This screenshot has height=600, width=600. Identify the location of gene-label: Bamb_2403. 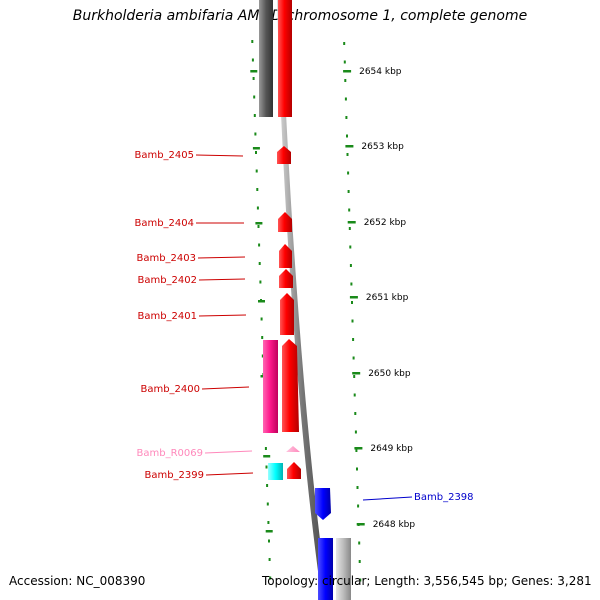
(166, 258).